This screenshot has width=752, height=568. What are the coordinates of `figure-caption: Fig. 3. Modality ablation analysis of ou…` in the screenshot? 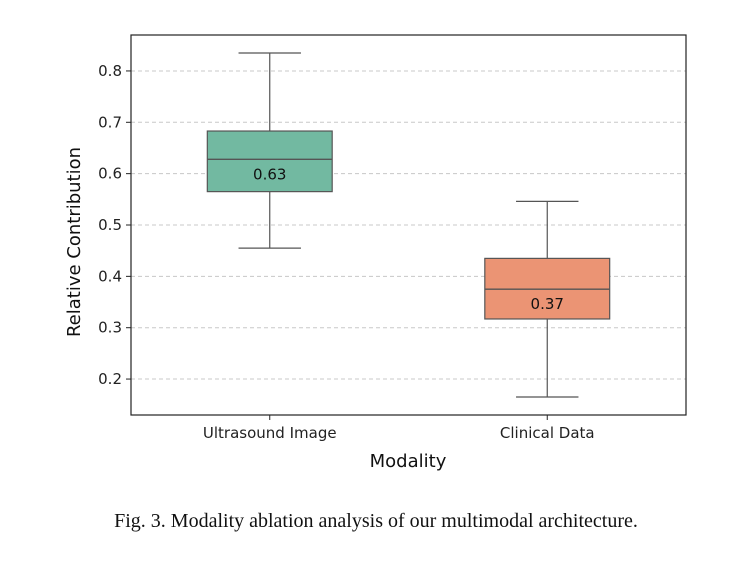 It's located at (376, 521).